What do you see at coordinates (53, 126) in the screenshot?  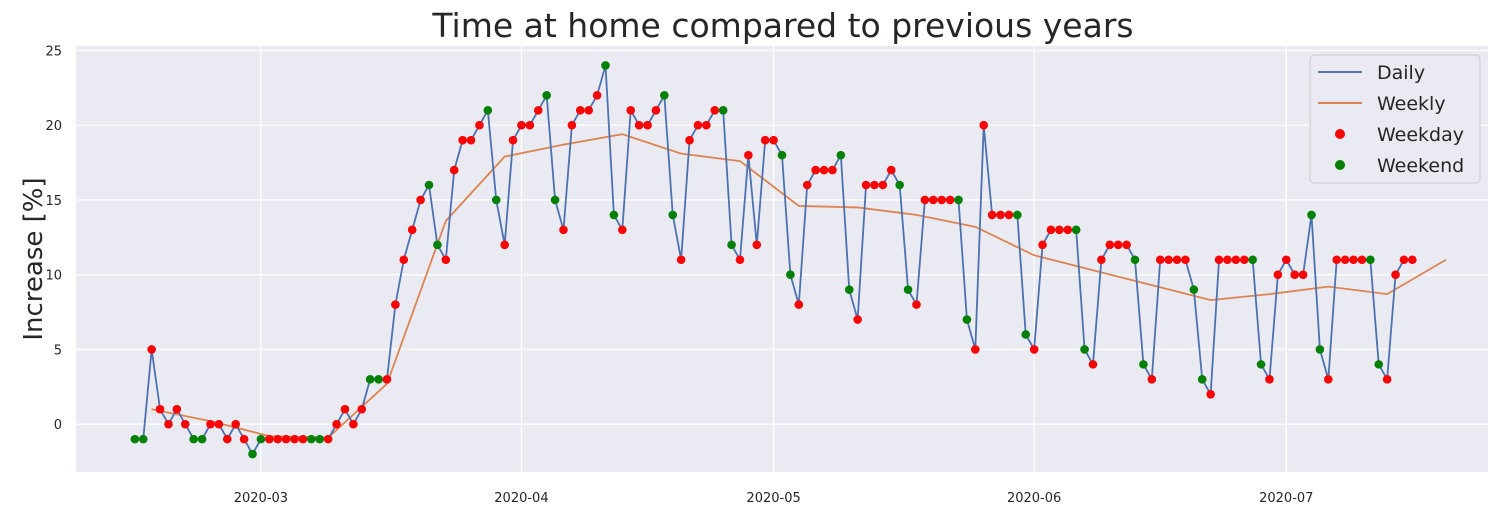 I see `y-tick-label: 20` at bounding box center [53, 126].